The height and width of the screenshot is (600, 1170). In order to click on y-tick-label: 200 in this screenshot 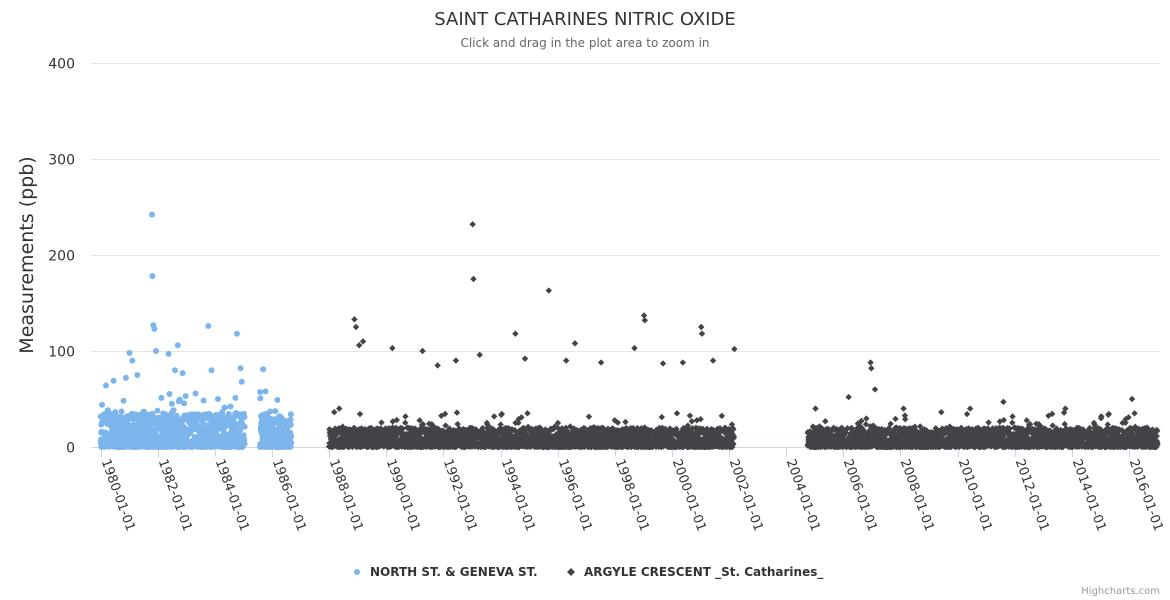, I will do `click(61, 257)`.